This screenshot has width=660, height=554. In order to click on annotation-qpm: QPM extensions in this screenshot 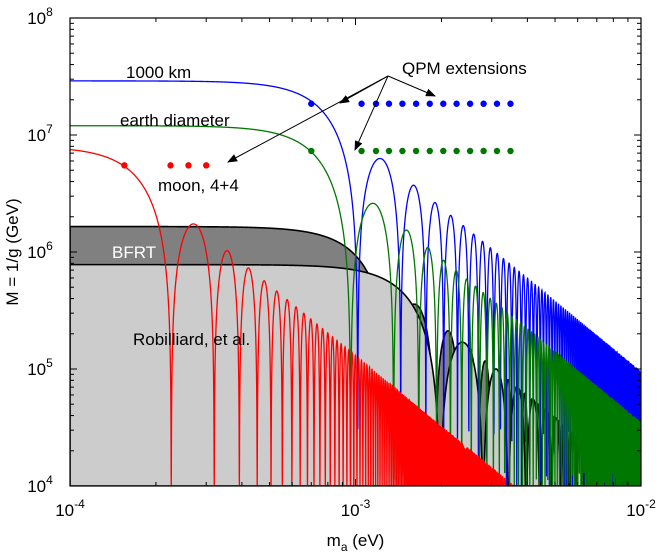, I will do `click(464, 68)`.